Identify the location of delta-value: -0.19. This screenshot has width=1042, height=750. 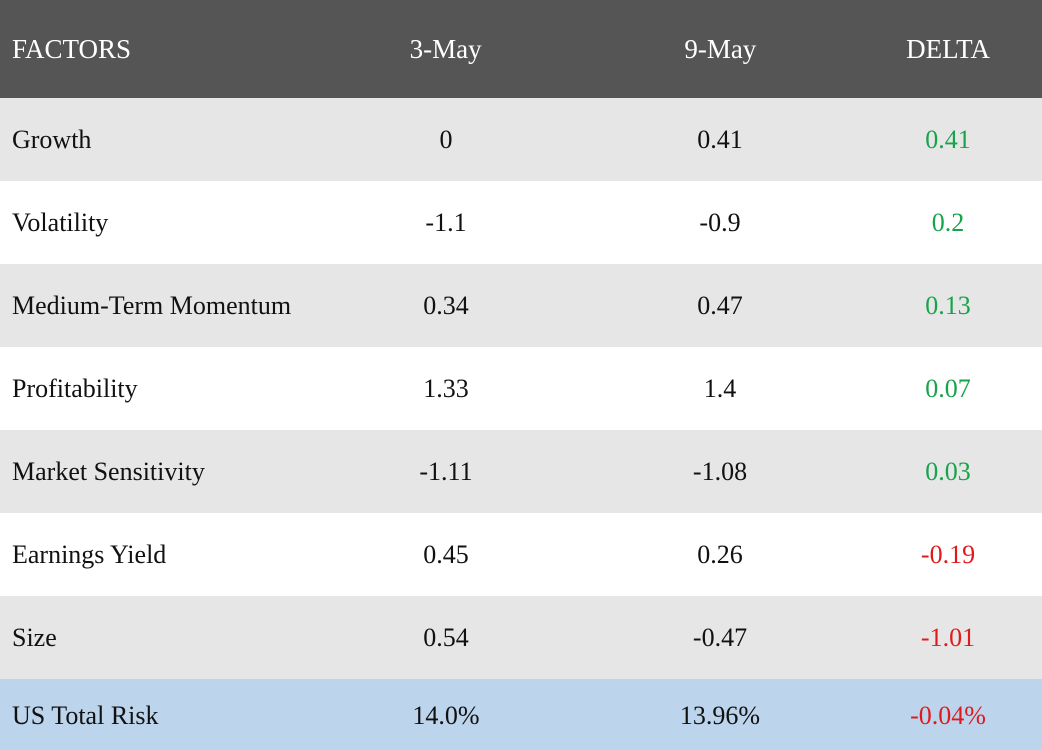
(948, 554).